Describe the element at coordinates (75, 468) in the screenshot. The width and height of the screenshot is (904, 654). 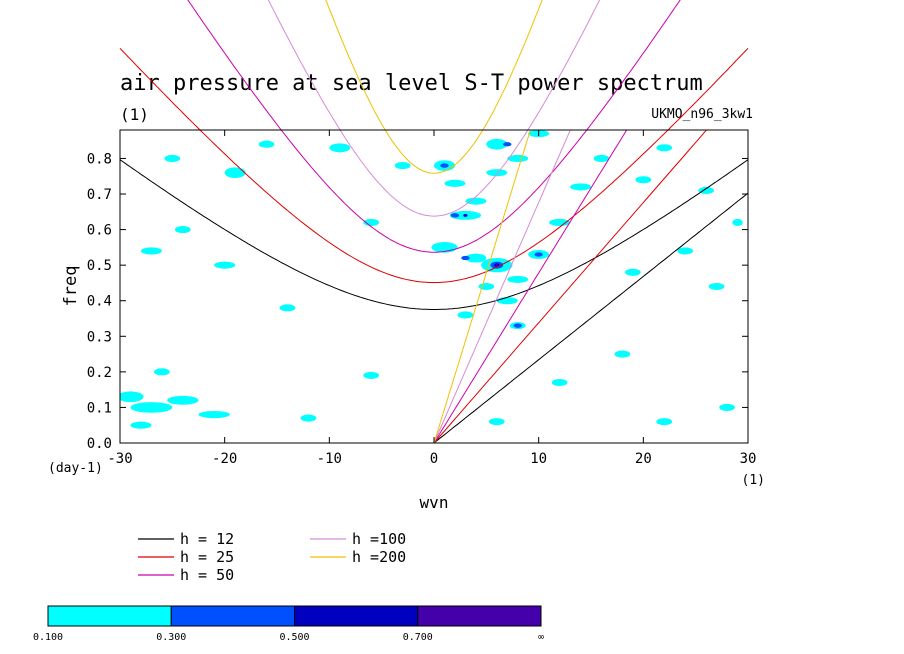
I see `y-unit-label: (day-1)` at that location.